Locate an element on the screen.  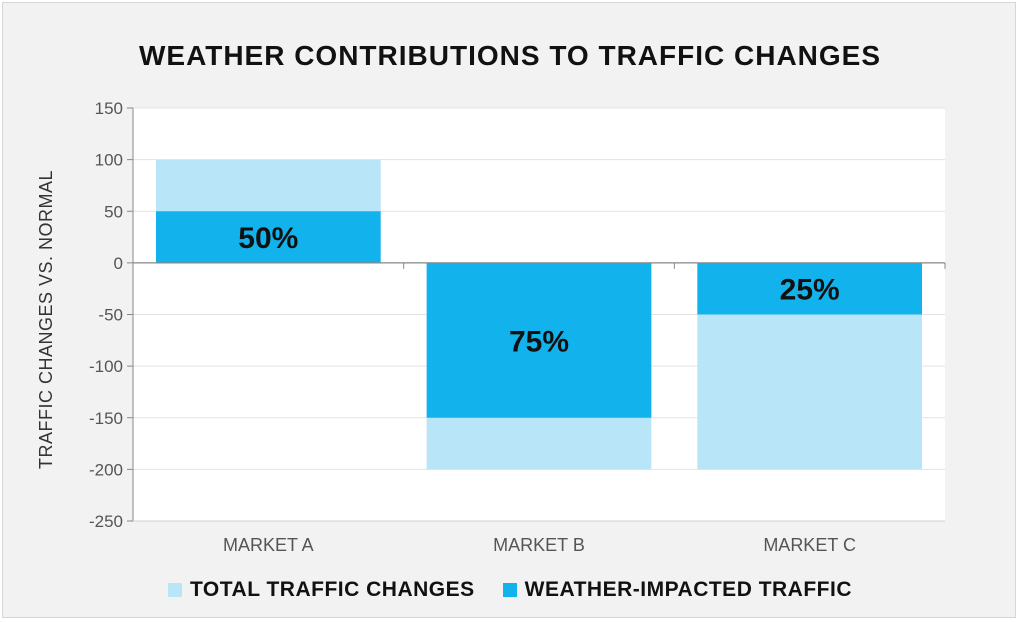
y-tick-label: -100 is located at coordinates (106, 366).